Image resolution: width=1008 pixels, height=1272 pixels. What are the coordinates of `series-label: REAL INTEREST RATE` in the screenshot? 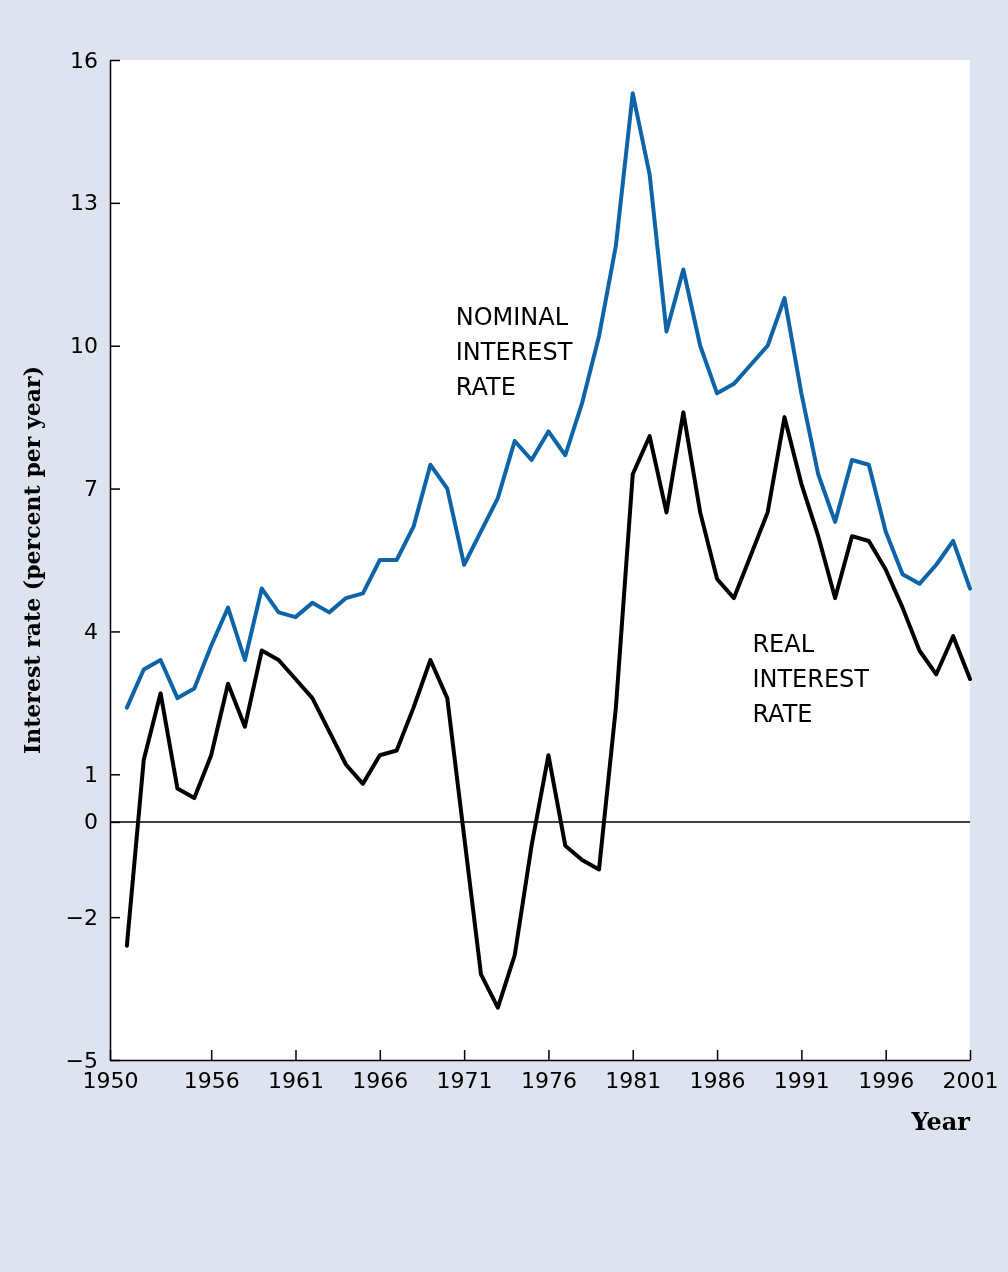 It's located at (811, 679).